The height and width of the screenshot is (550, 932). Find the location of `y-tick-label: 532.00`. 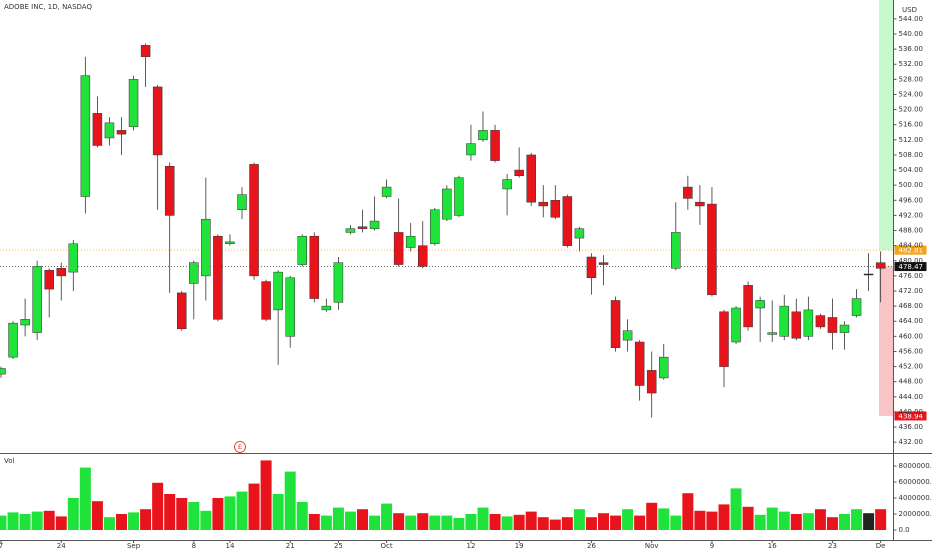

y-tick-label: 532.00 is located at coordinates (911, 64).